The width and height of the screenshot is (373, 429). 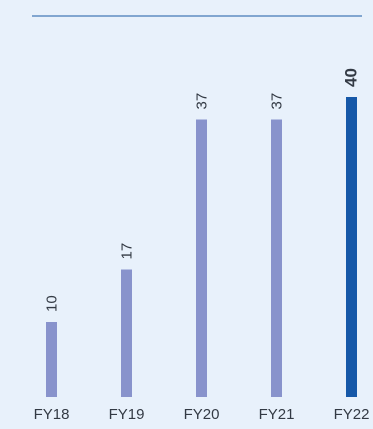 What do you see at coordinates (277, 101) in the screenshot?
I see `value-label-fy21: 37` at bounding box center [277, 101].